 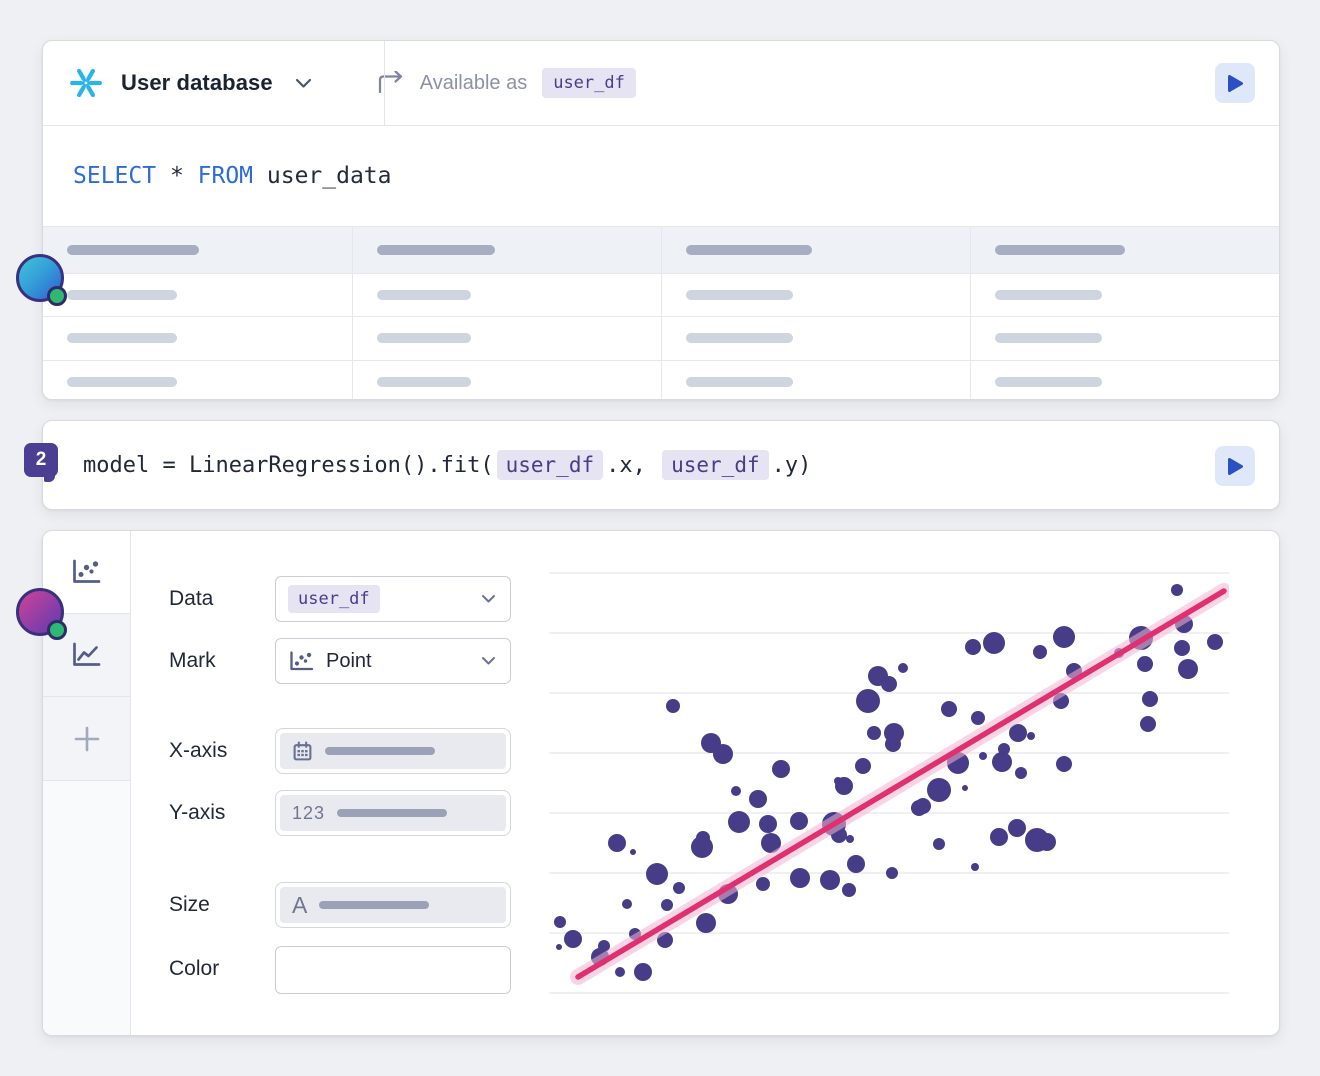 I want to click on color-field, so click(x=393, y=970).